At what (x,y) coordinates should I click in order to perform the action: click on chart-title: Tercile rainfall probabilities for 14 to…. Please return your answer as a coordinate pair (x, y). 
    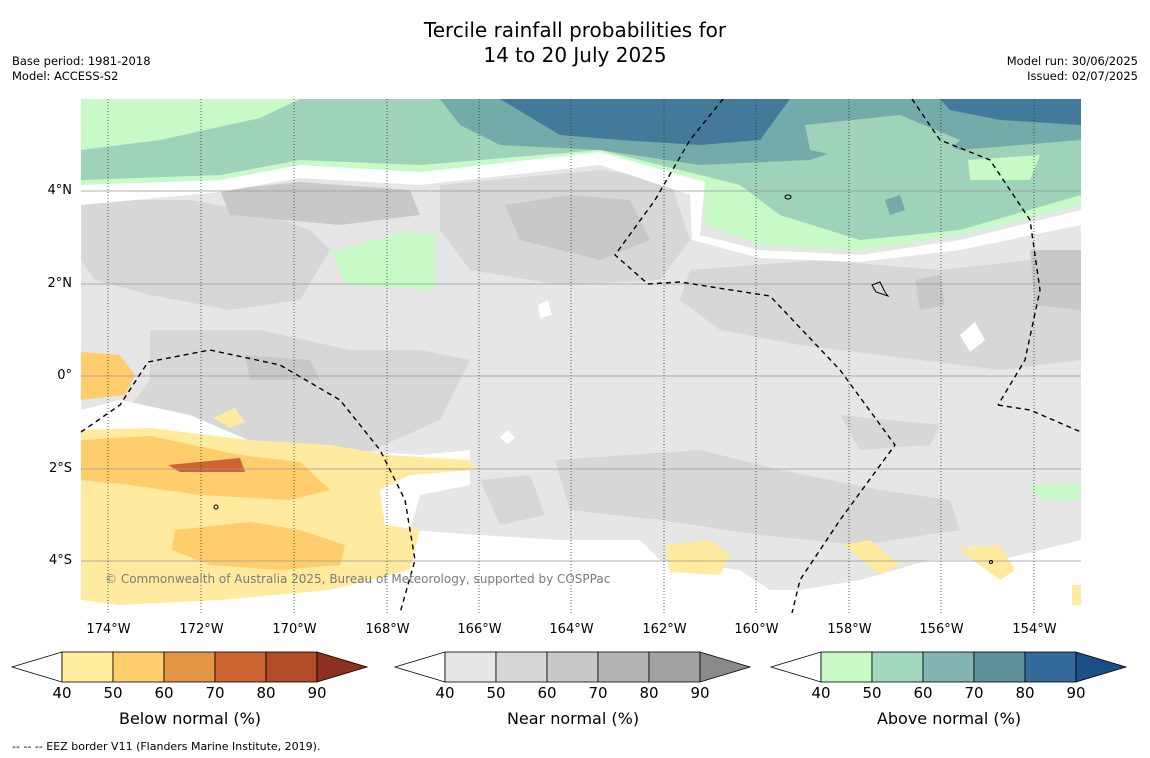
    Looking at the image, I should click on (575, 43).